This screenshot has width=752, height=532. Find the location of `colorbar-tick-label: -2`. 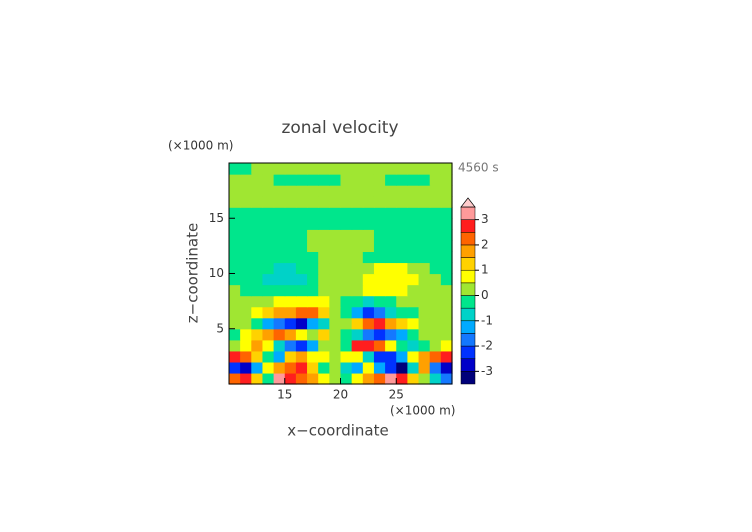

colorbar-tick-label: -2 is located at coordinates (487, 346).